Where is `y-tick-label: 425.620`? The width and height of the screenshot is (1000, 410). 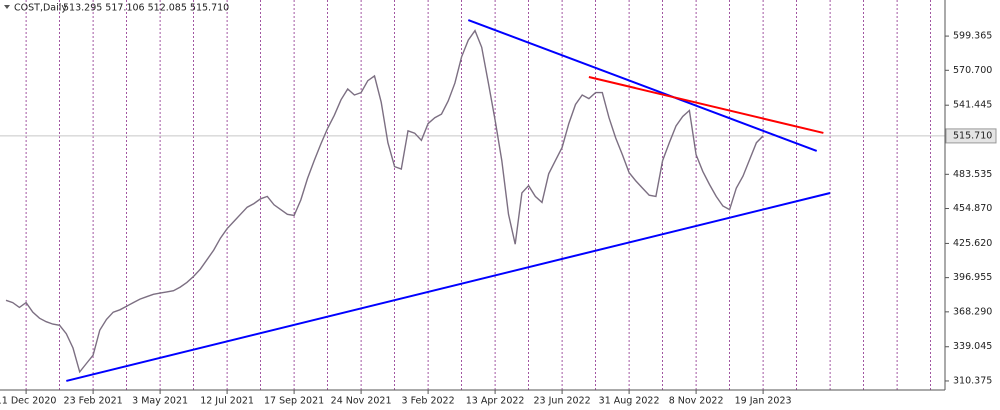 y-tick-label: 425.620 is located at coordinates (972, 243).